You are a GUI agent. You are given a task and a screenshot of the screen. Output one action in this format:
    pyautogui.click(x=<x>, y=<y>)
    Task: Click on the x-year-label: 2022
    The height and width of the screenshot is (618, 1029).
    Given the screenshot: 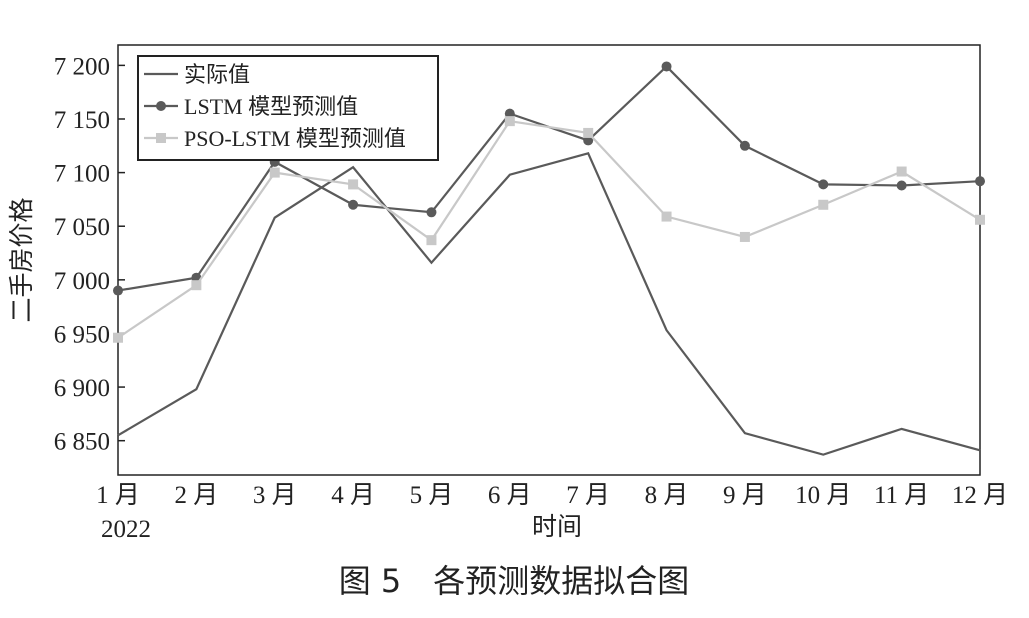 What is the action you would take?
    pyautogui.click(x=126, y=529)
    